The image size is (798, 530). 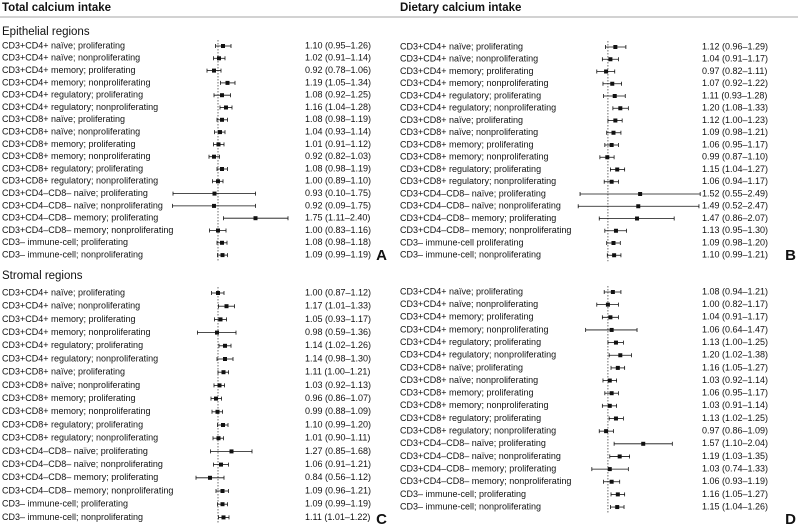 What do you see at coordinates (735, 218) in the screenshot?
I see `value-label: 1.47 (0.86–2.07)` at bounding box center [735, 218].